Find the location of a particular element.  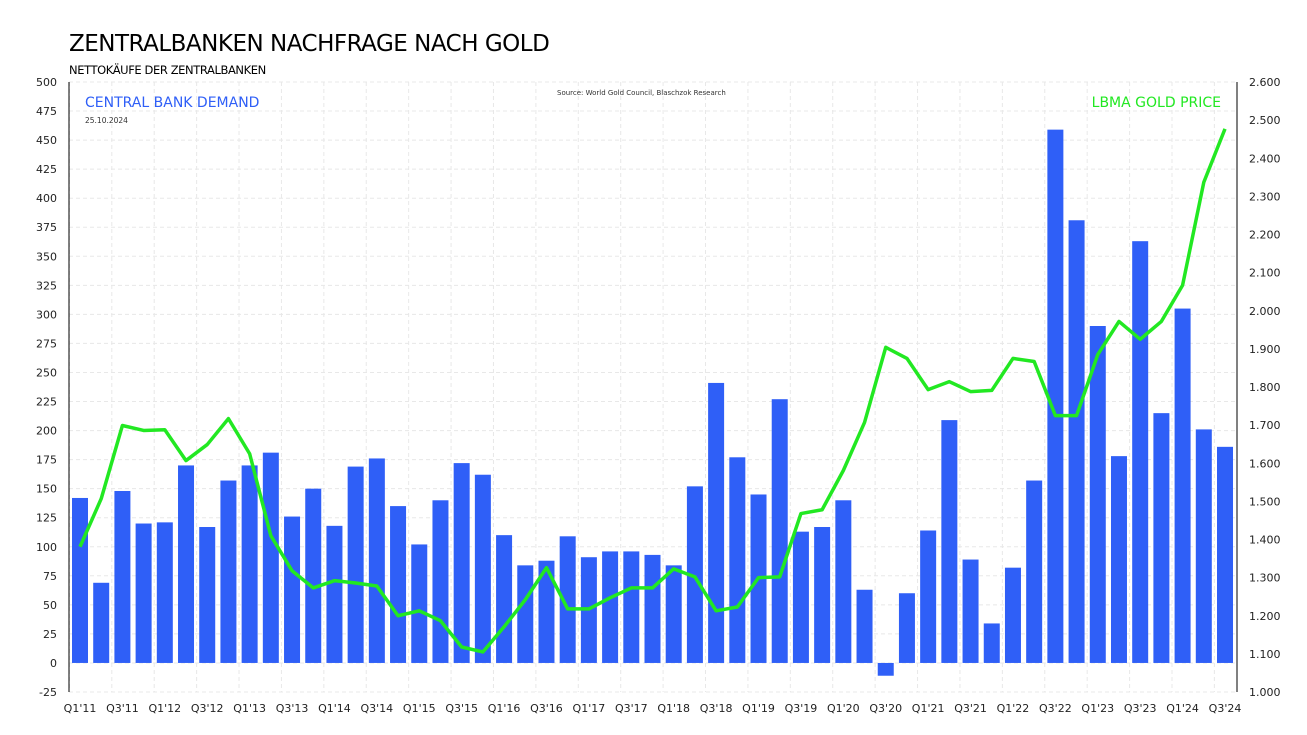

chart-title: ZENTRALBANKEN NACHFRAGE NACH GOLD is located at coordinates (309, 44).